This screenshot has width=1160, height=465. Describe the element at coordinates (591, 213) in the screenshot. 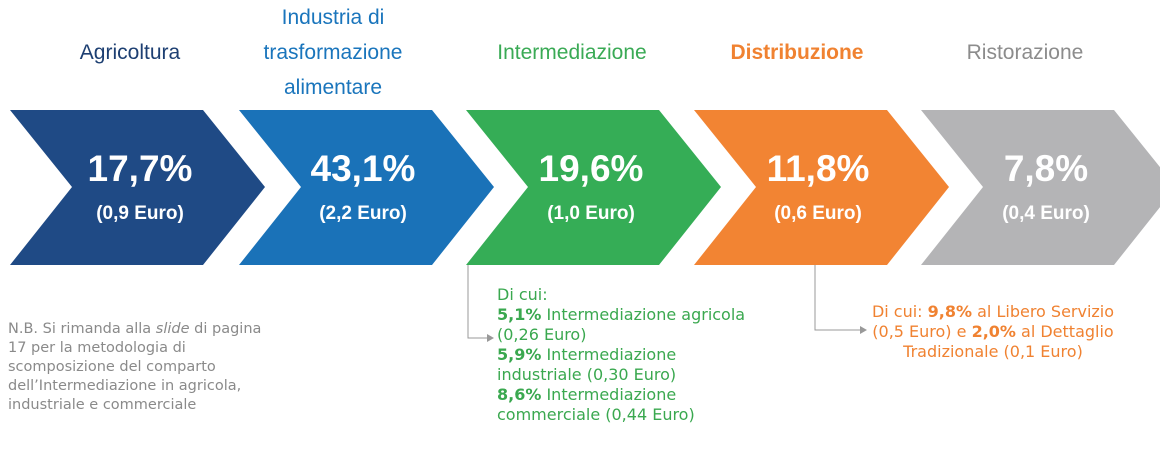

I see `stage-amount: (1,0 Euro)` at that location.